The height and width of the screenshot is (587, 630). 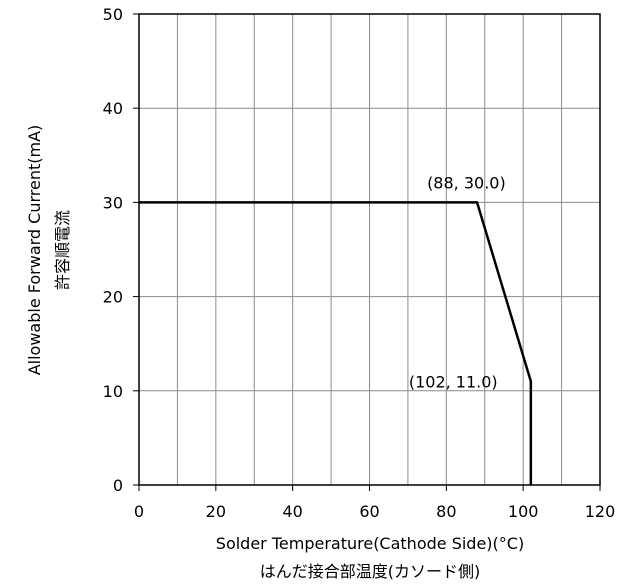 What do you see at coordinates (370, 571) in the screenshot?
I see `x-axis-label-jp: はんだ接合部温度(カソード側)` at bounding box center [370, 571].